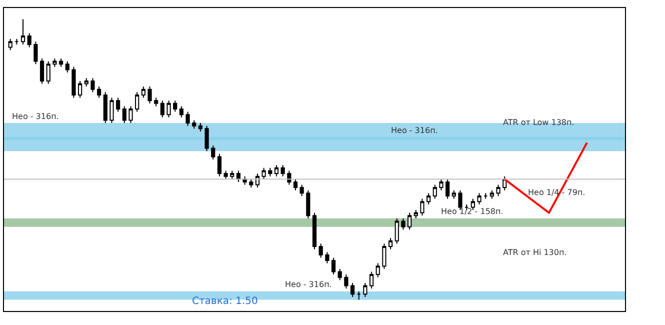 The height and width of the screenshot is (325, 665). I want to click on band-label: Нео 1/2 - 158п., so click(472, 211).